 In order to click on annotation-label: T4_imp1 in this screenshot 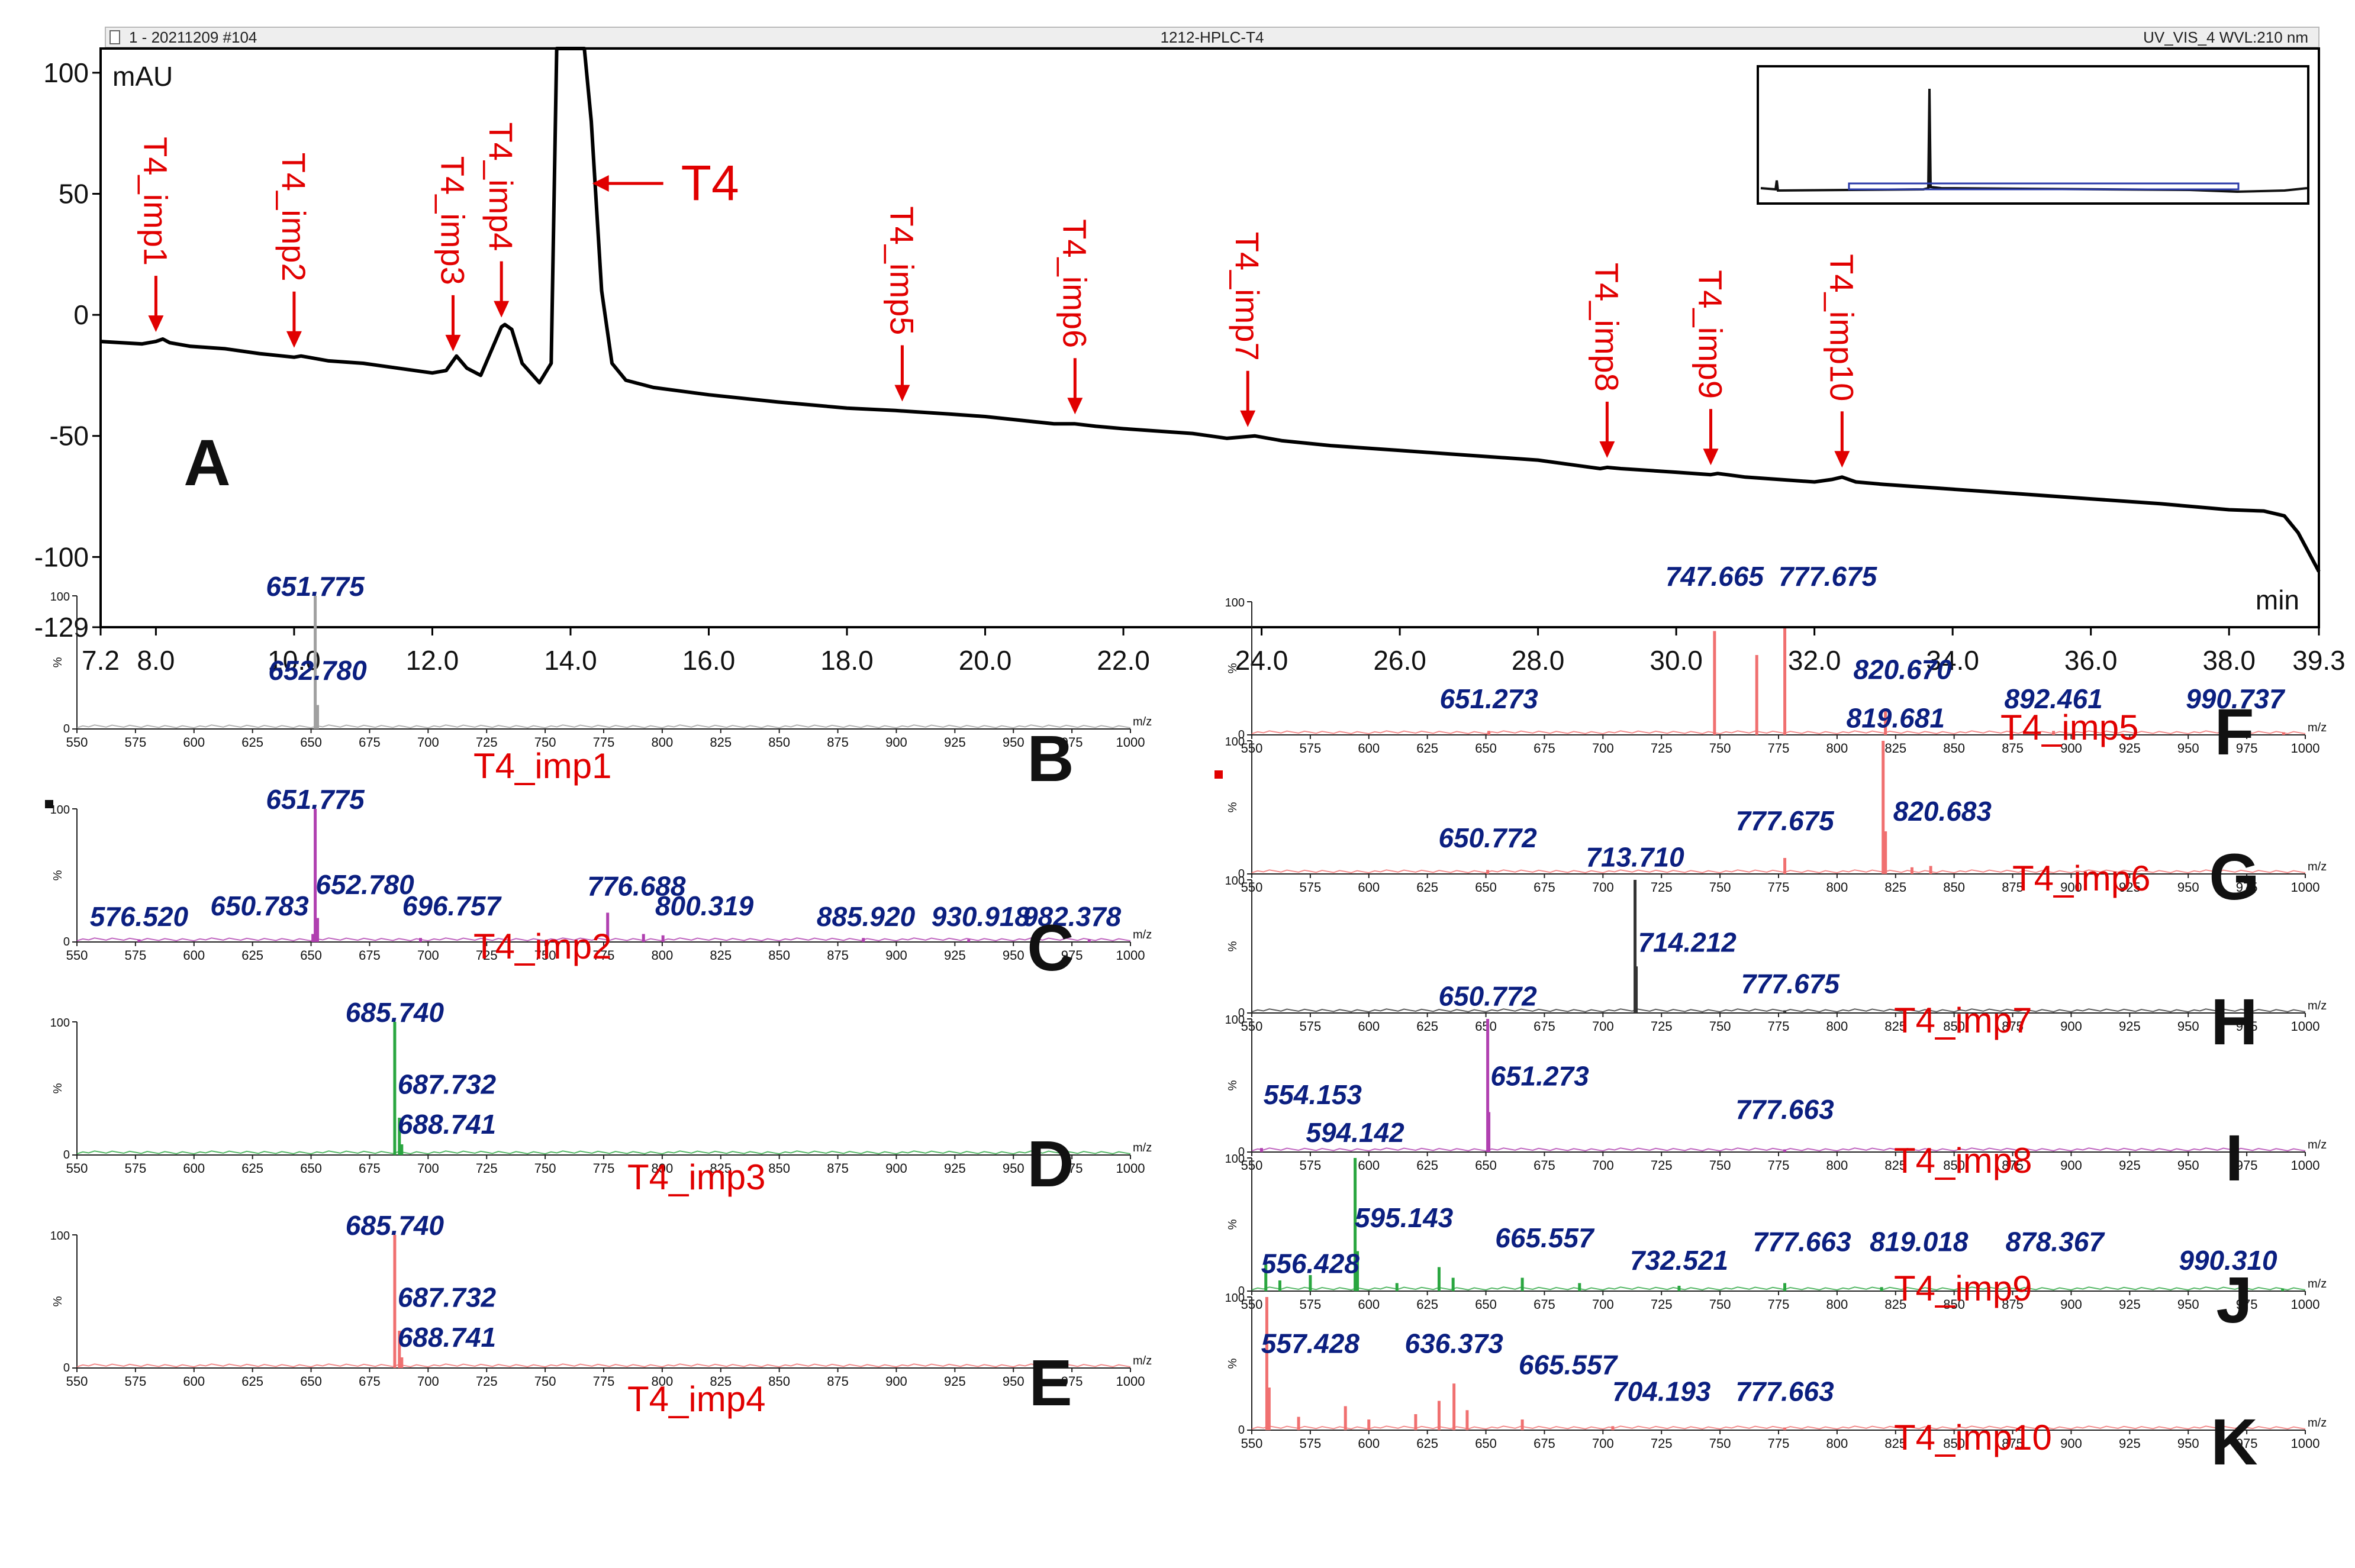, I will do `click(155, 202)`.